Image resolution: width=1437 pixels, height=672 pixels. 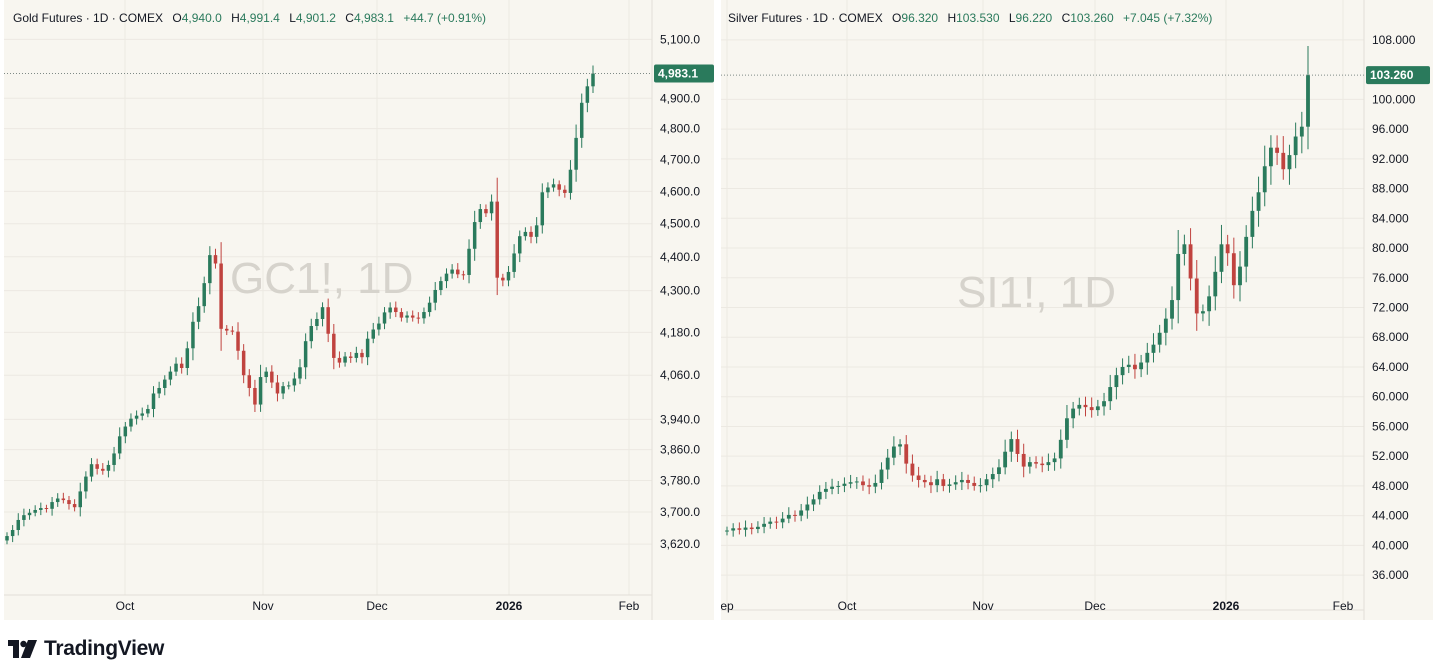 What do you see at coordinates (1390, 337) in the screenshot?
I see `silver-y-tick-label: 68.000` at bounding box center [1390, 337].